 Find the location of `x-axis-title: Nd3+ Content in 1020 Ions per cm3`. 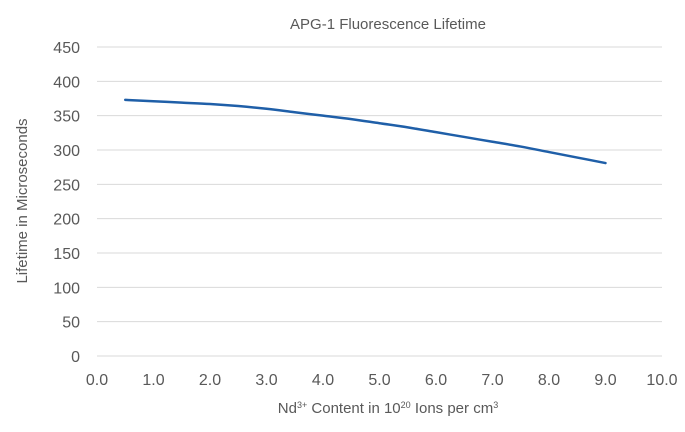

x-axis-title: Nd3+ Content in 1020 Ions per cm3 is located at coordinates (388, 408).